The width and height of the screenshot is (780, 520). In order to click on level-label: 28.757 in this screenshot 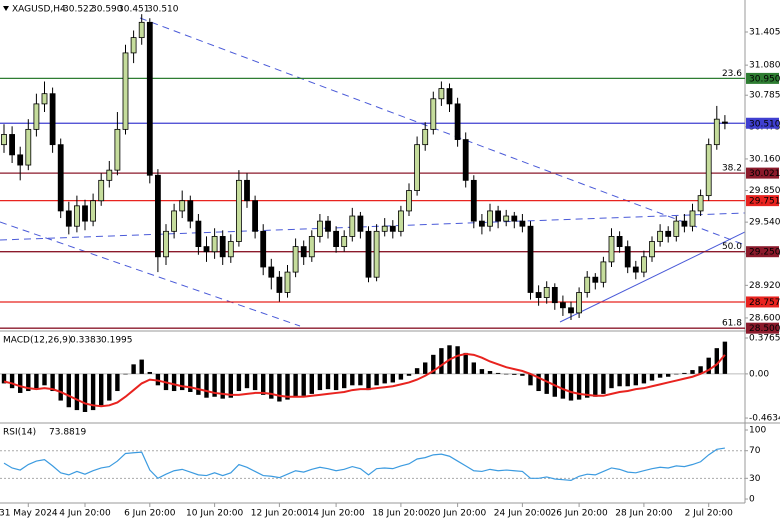, I will do `click(764, 303)`.